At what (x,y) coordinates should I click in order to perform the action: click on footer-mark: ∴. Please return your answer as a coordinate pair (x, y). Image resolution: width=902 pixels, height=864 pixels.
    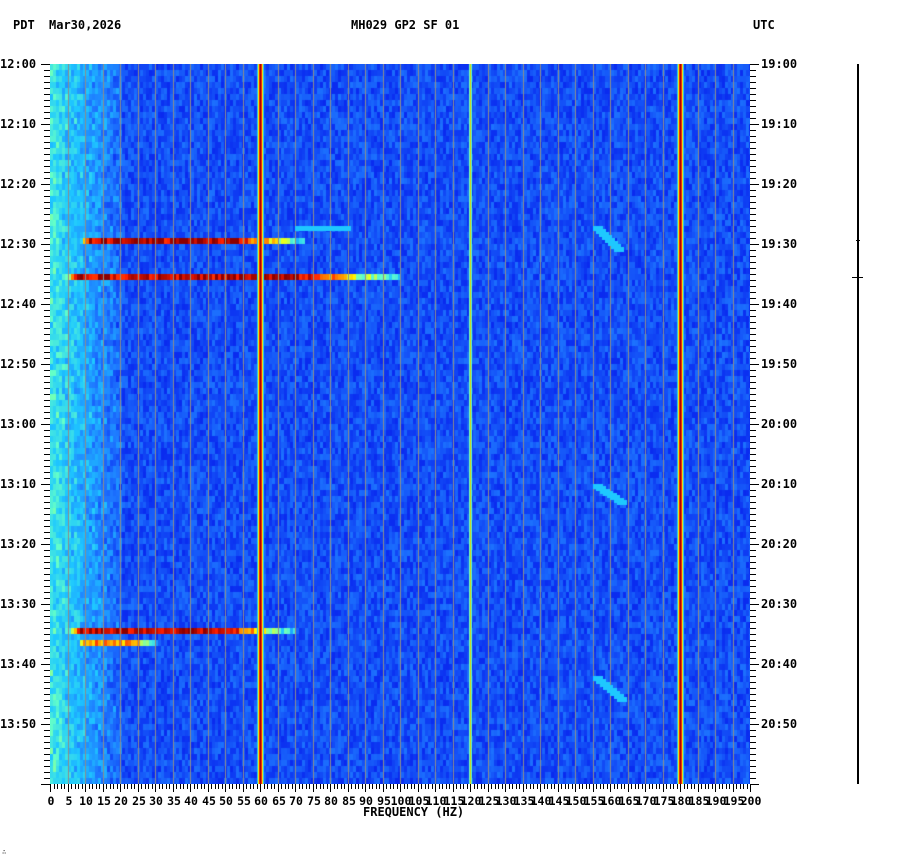
    Looking at the image, I should click on (4, 852).